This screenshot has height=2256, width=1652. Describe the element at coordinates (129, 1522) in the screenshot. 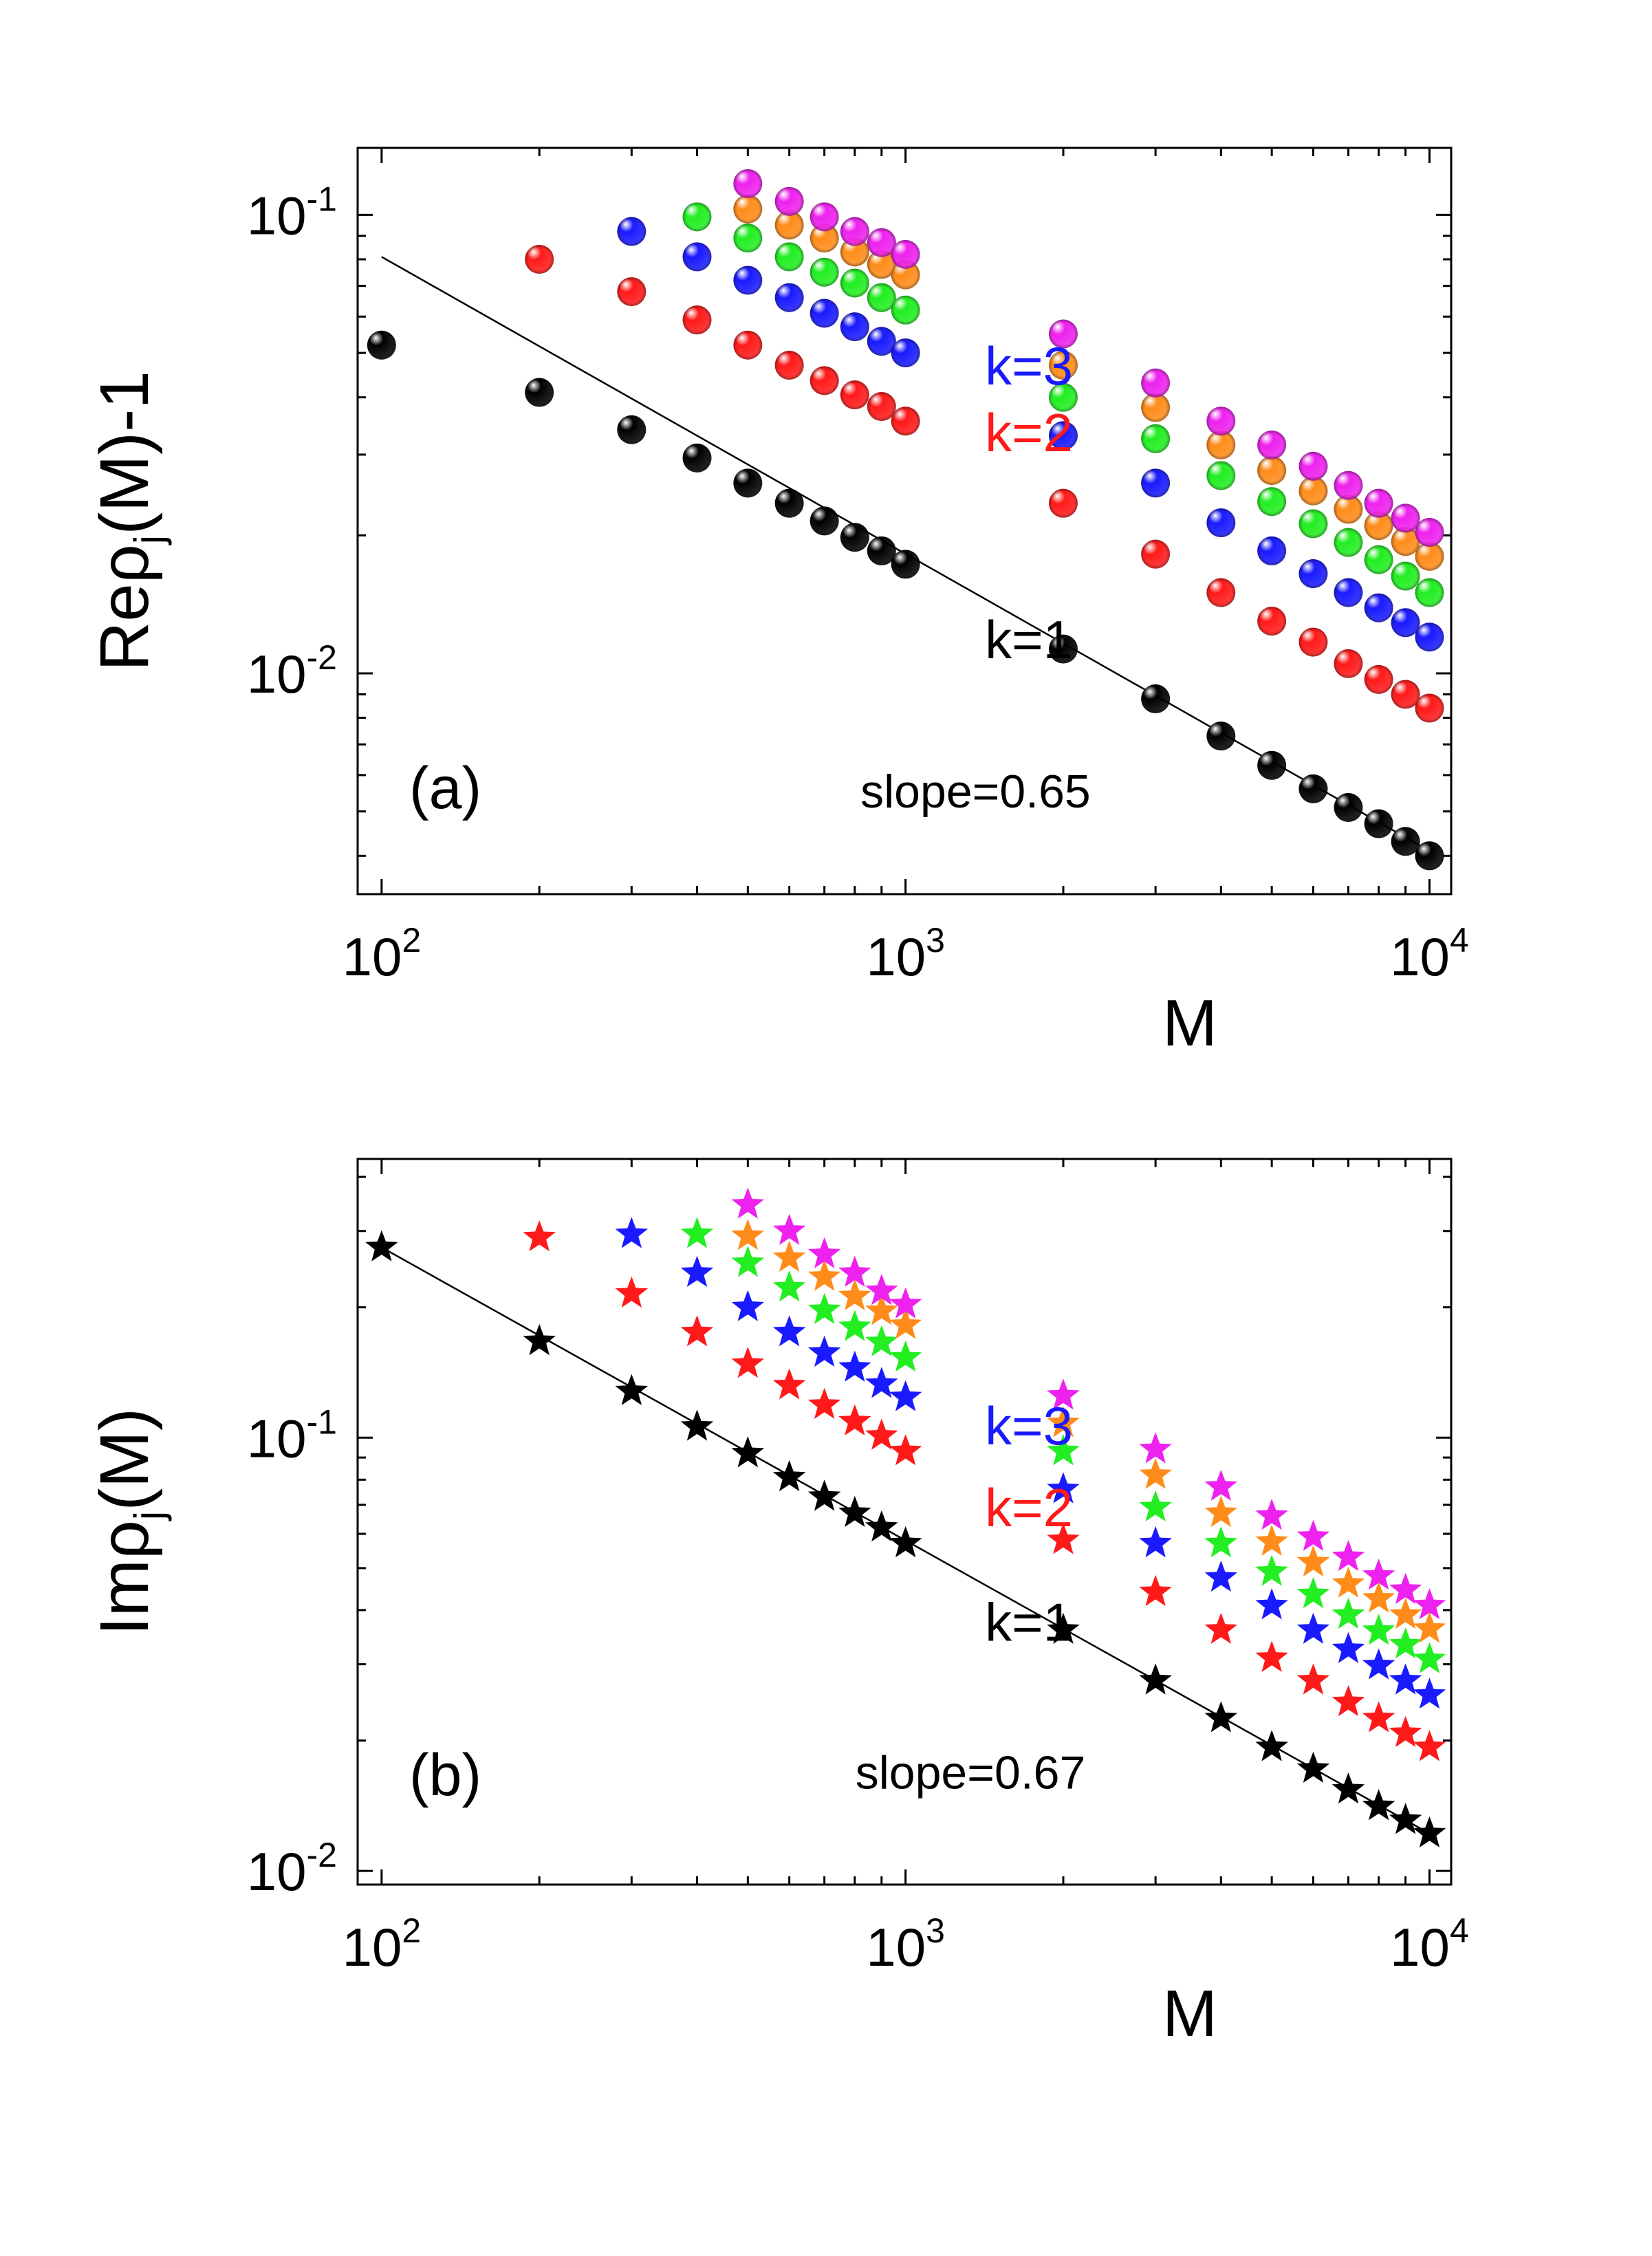

I see `y-axis-label: Imρj(M)` at that location.